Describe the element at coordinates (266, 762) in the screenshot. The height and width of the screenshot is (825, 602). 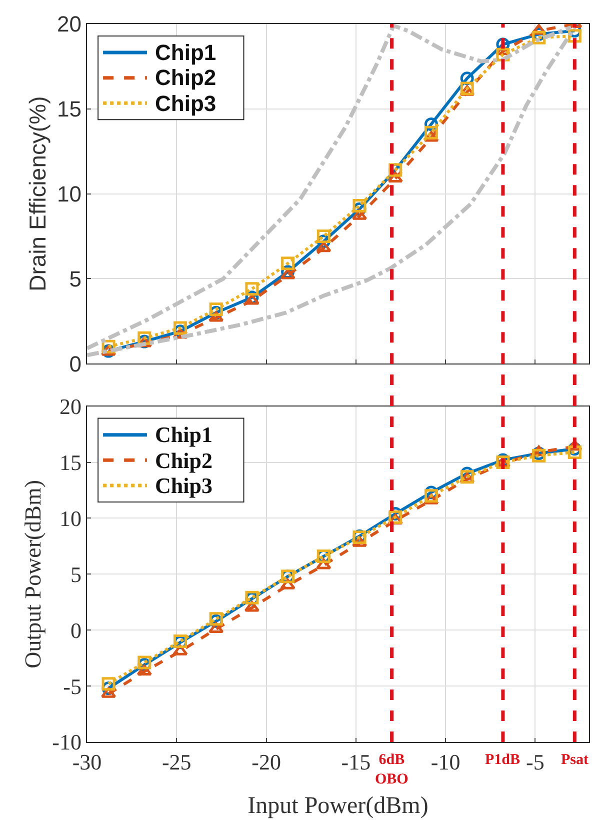
I see `x-tick-label: -20` at that location.